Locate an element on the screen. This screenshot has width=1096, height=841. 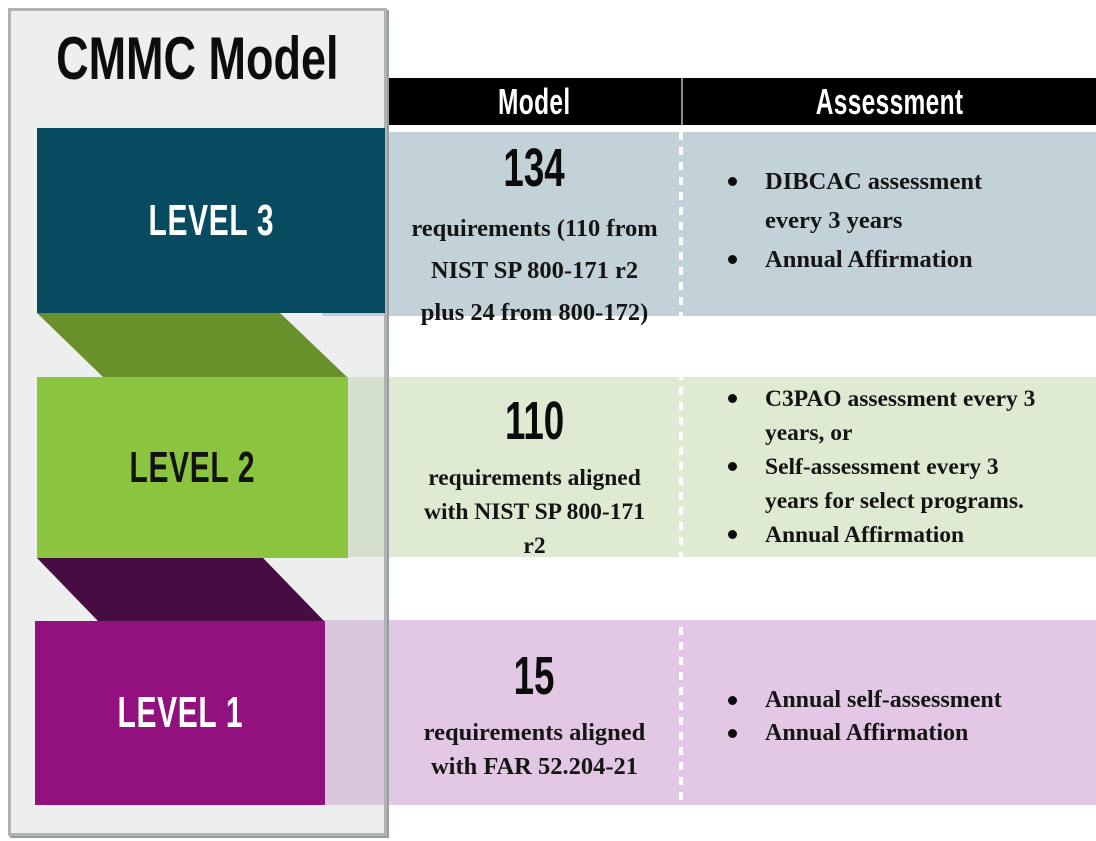
assessment-bullet-item: Annual self-assessment is located at coordinates (912, 700).